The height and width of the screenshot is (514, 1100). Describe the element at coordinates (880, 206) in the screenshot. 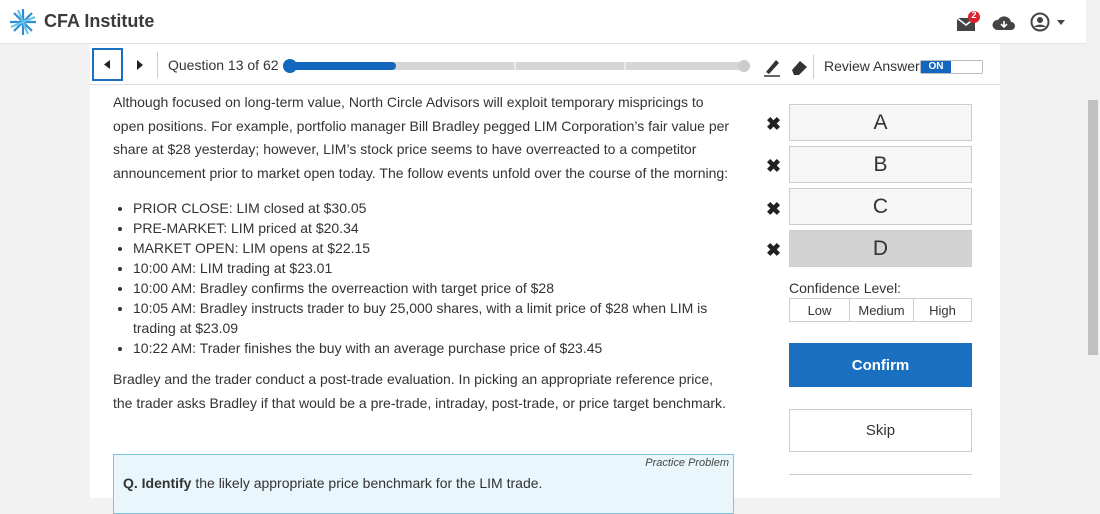

I see `choice: C` at that location.